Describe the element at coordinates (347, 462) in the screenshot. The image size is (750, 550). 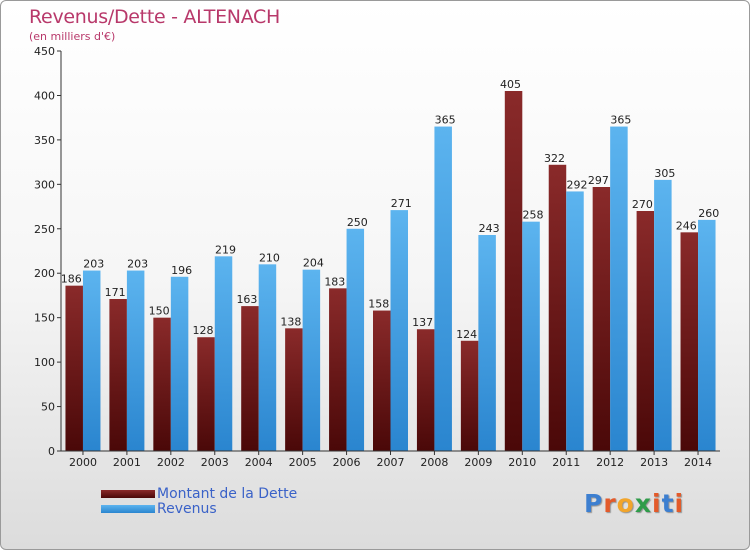
I see `x-tick-label: 2006` at that location.